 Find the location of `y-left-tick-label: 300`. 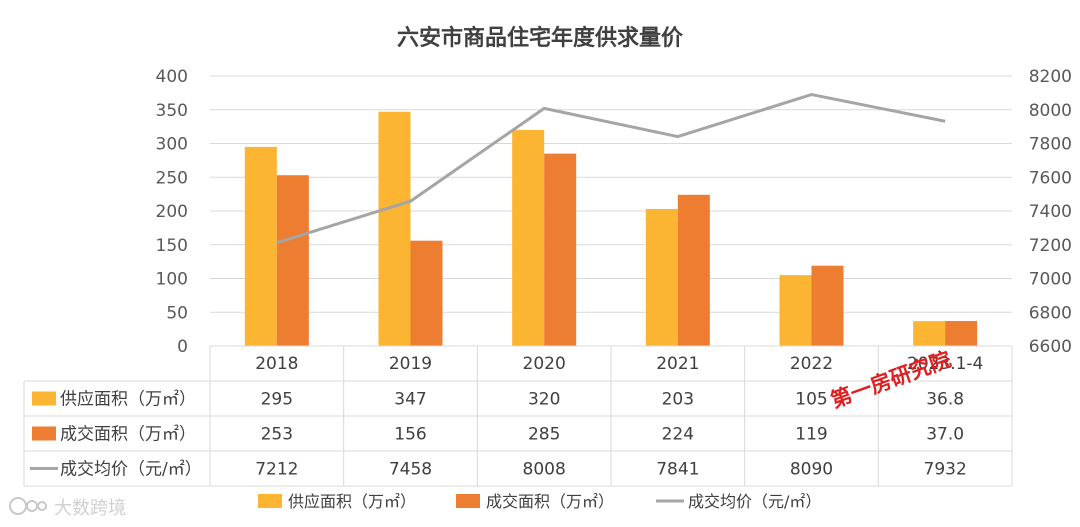

y-left-tick-label: 300 is located at coordinates (172, 145).